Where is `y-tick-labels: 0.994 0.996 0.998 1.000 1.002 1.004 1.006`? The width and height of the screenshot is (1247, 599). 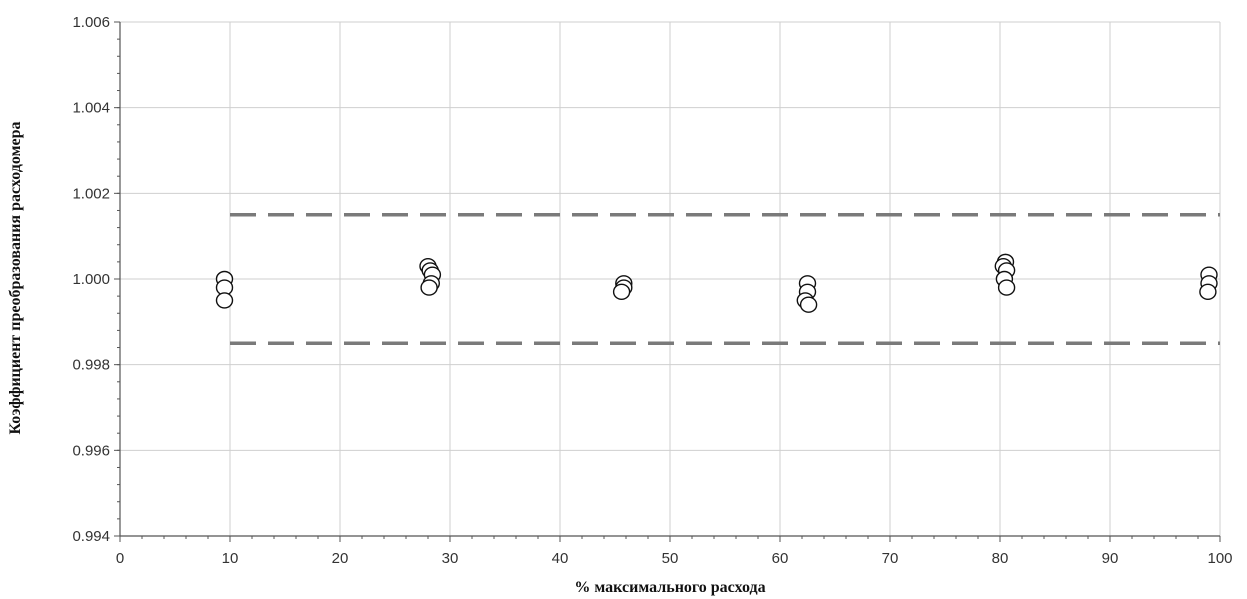
y-tick-labels: 0.994 0.996 0.998 1.000 1.002 1.004 1.006 is located at coordinates (91, 279).